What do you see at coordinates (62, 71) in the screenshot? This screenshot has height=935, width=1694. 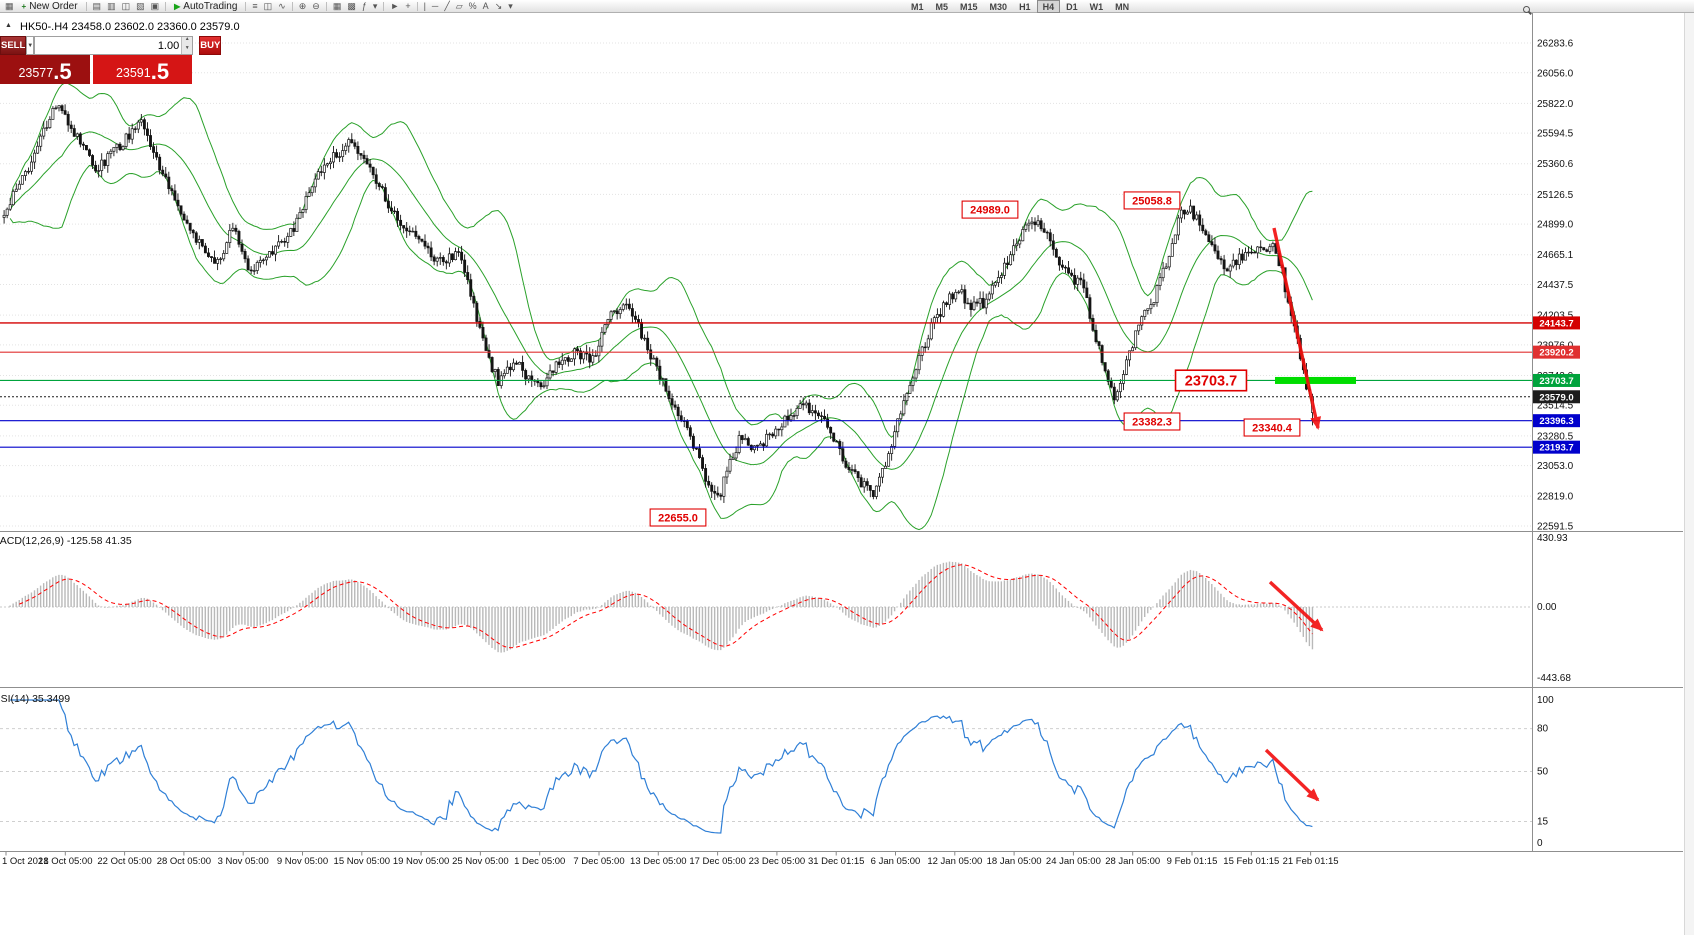 I see `bid-price-pips: .5` at bounding box center [62, 71].